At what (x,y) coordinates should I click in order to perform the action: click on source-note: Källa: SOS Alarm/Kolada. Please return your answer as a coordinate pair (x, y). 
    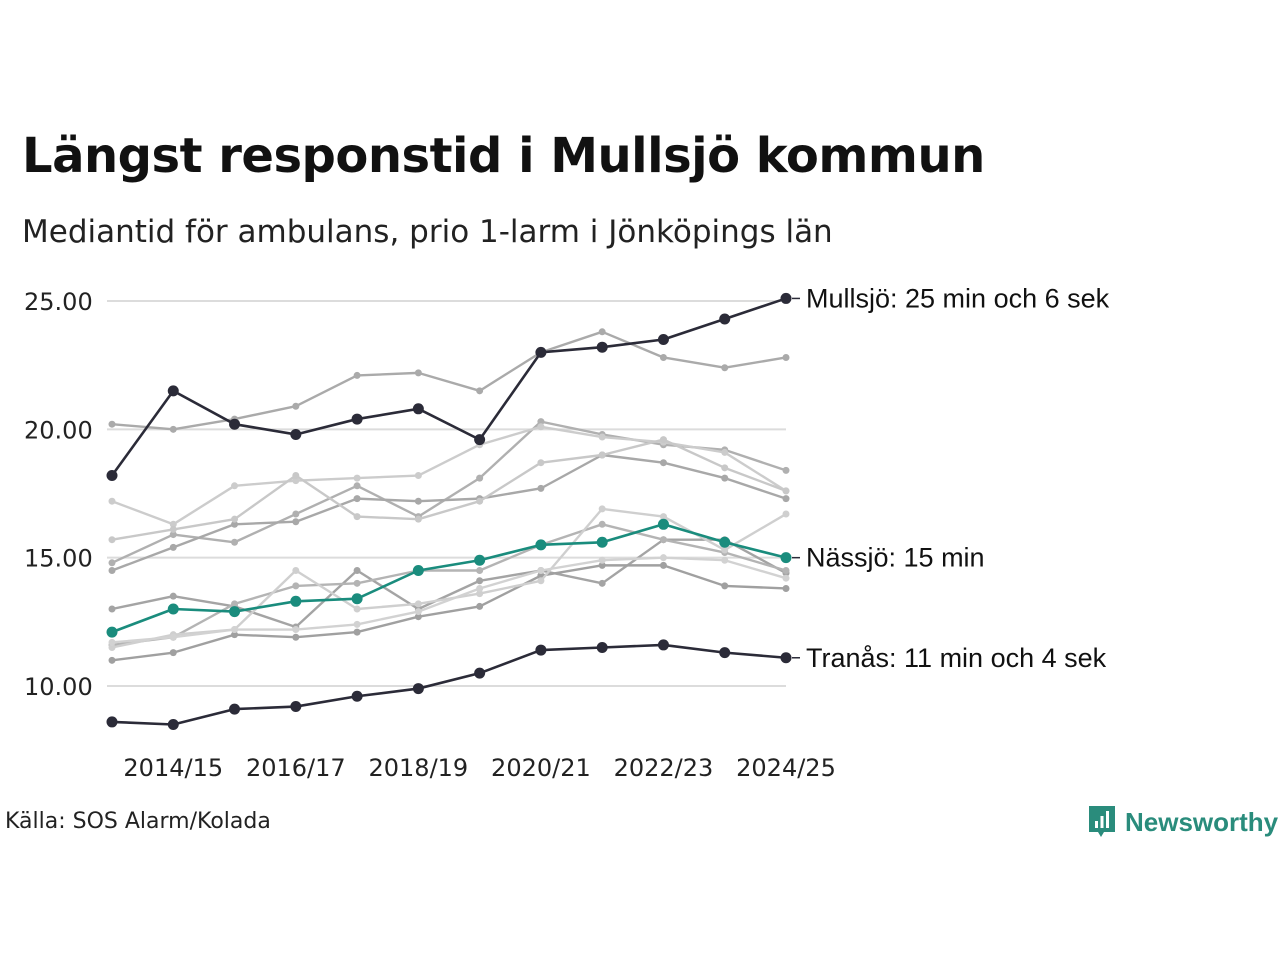
    Looking at the image, I should click on (138, 821).